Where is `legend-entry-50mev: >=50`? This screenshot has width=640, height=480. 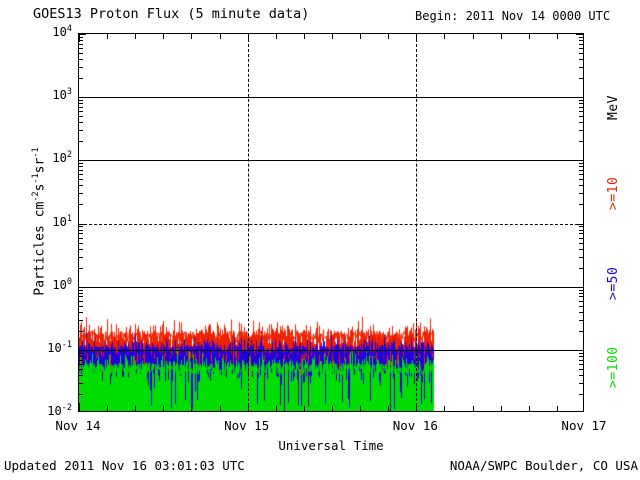 legend-entry-50mev: >=50 is located at coordinates (613, 283).